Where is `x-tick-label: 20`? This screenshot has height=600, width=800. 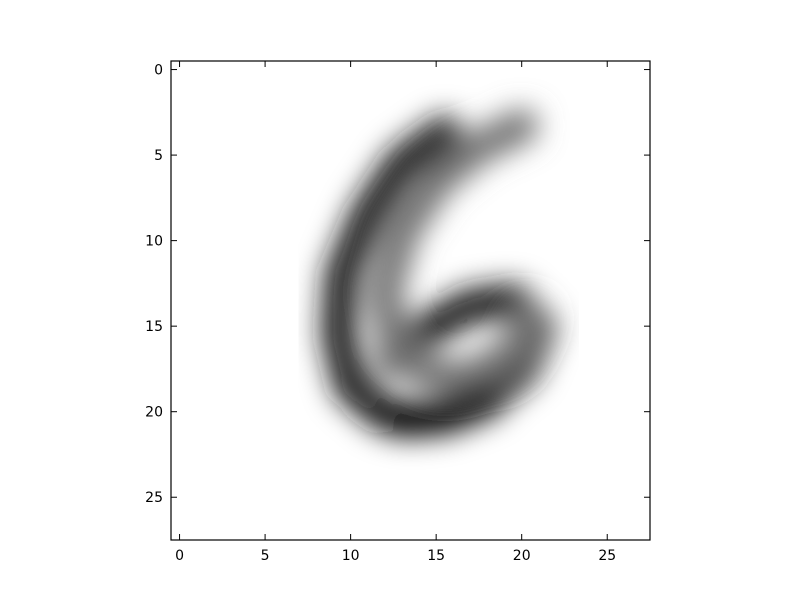
x-tick-label: 20 is located at coordinates (522, 556).